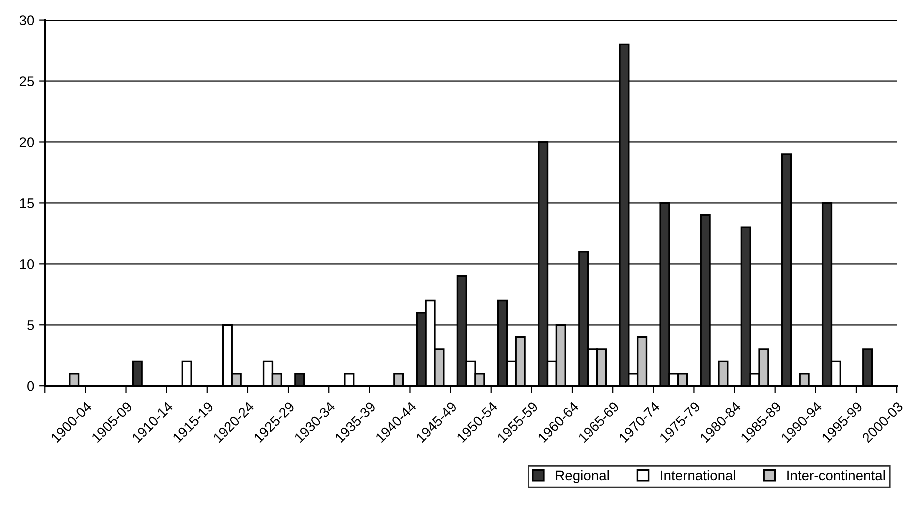  I want to click on y-tick-label: 25, so click(27, 81).